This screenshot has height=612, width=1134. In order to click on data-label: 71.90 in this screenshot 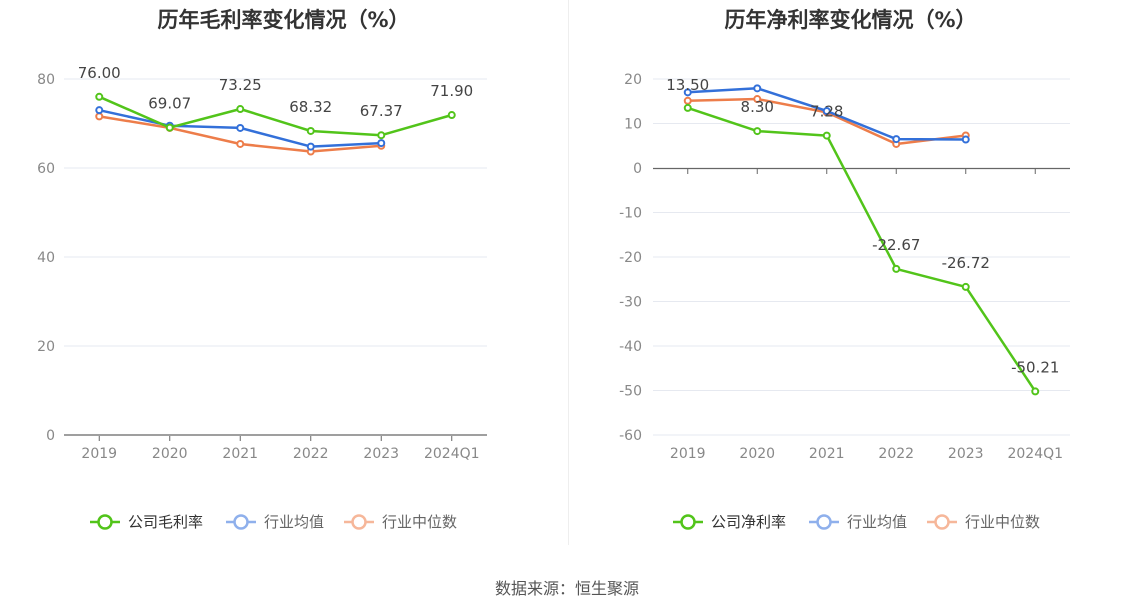, I will do `click(451, 91)`.